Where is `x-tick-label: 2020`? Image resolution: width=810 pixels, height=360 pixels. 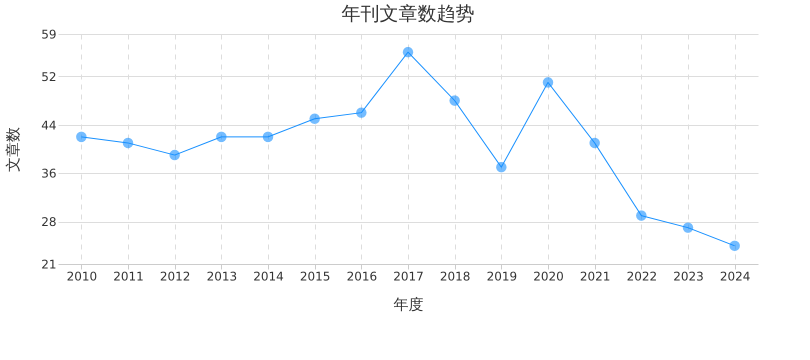 x-tick-label: 2020 is located at coordinates (548, 277).